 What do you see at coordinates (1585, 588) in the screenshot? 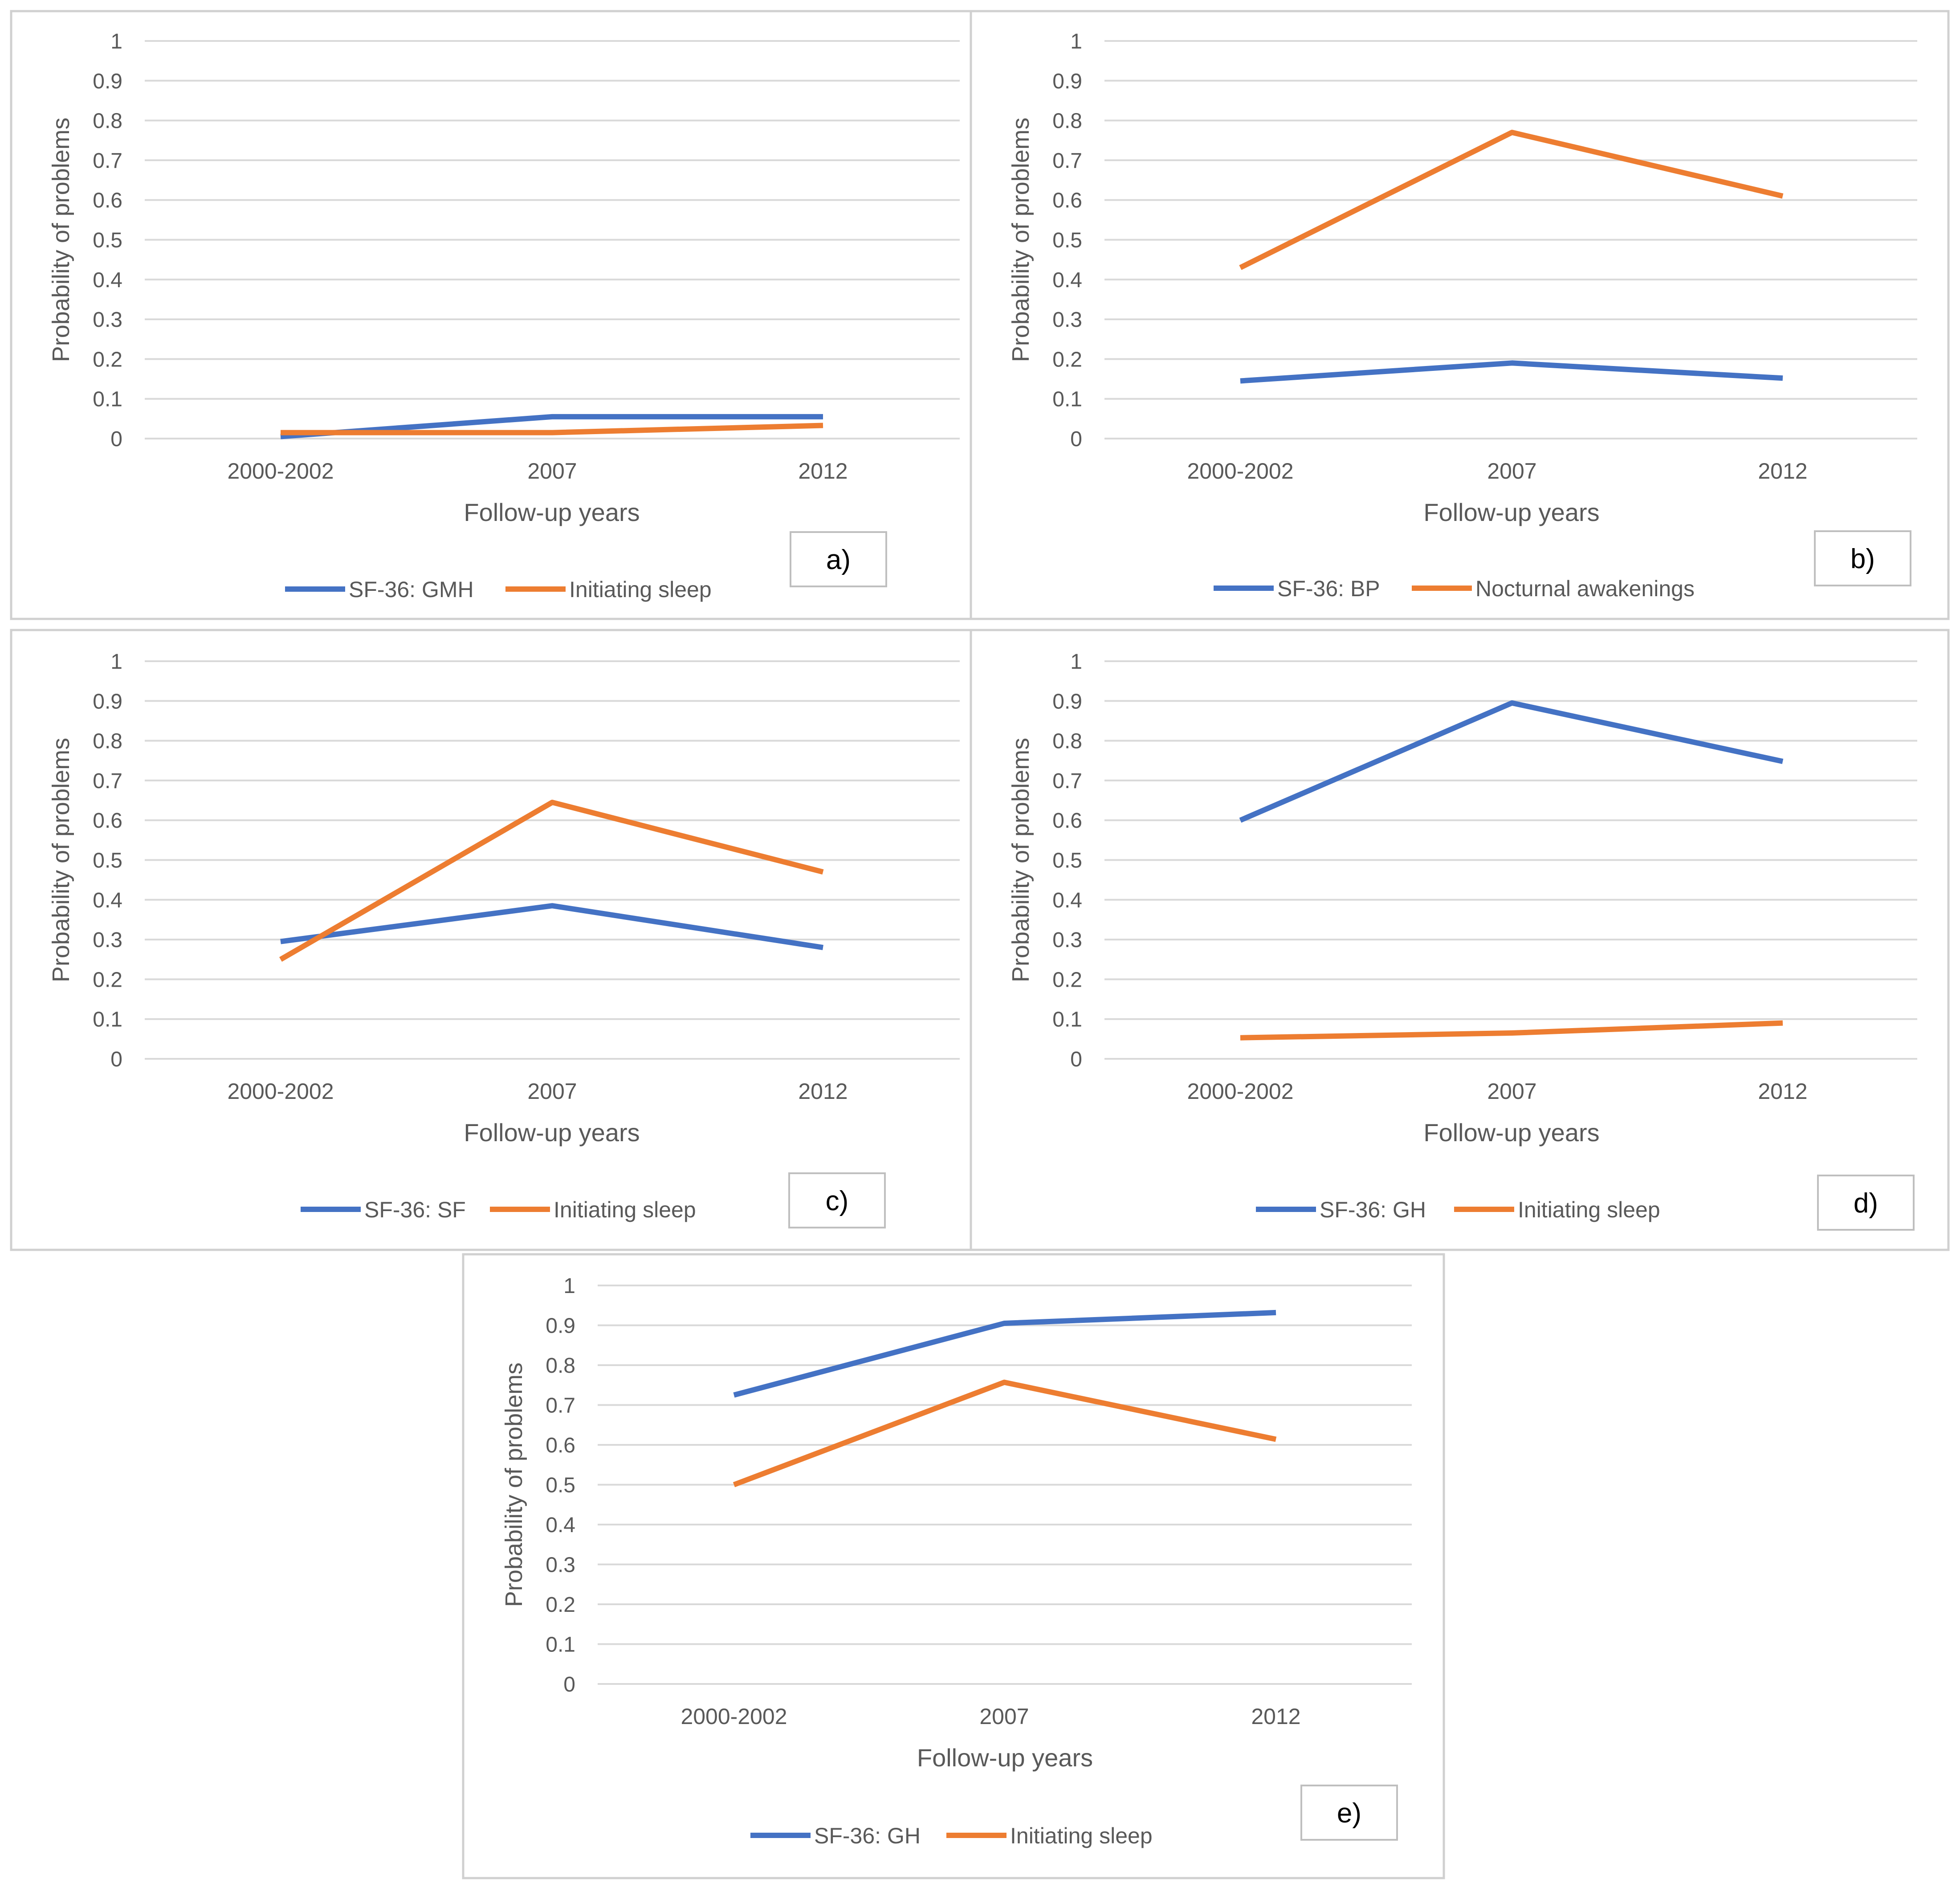
I see `legend-label: Nocturnal awakenings` at bounding box center [1585, 588].